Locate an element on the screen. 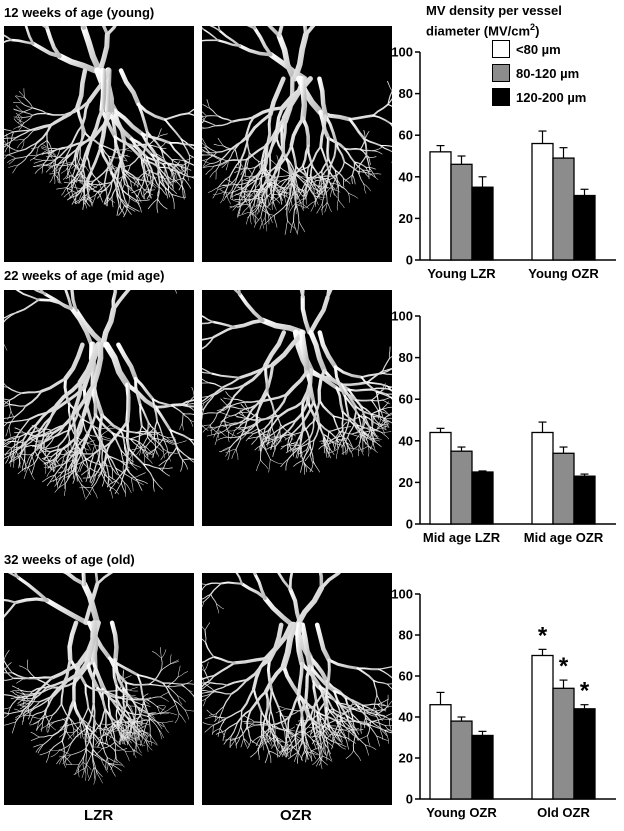  image-old-lzr is located at coordinates (99, 689).